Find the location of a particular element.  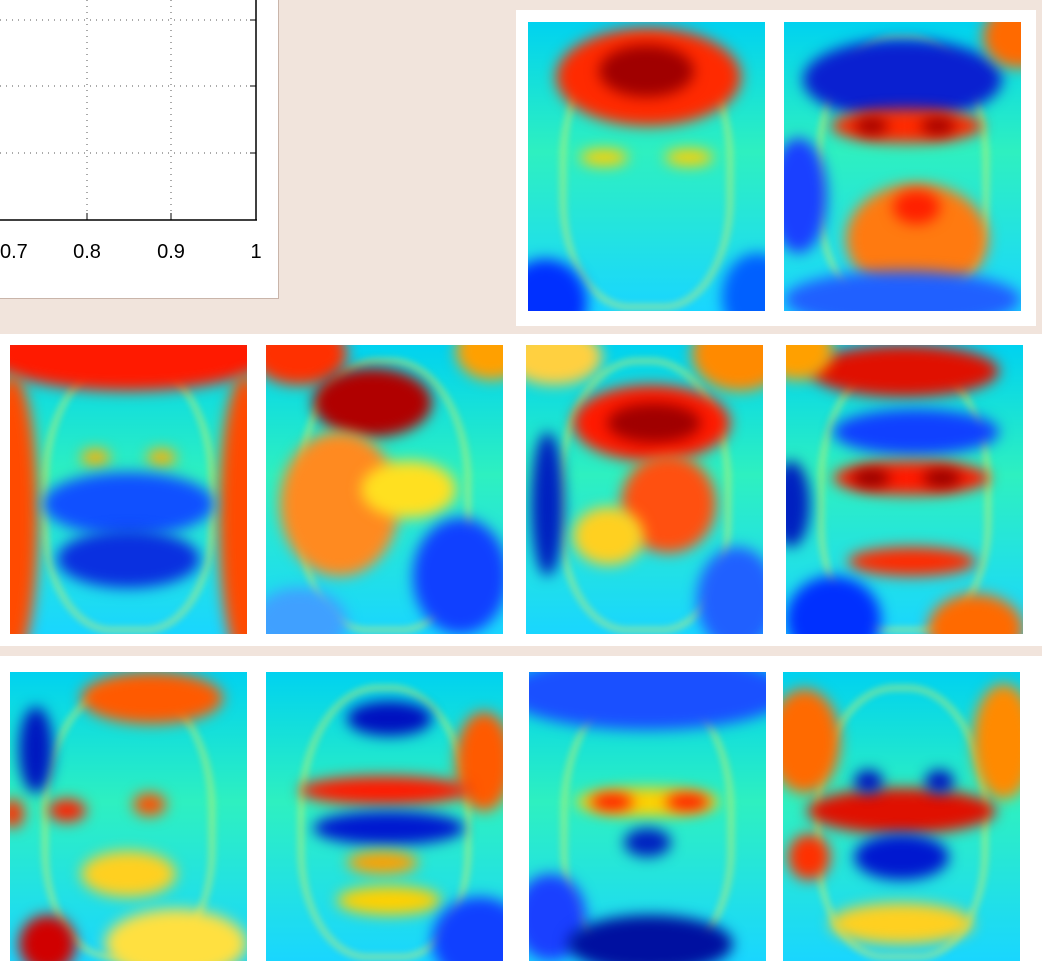

plot-panel: 0.7 0.8 0.9 1 is located at coordinates (139, 149).